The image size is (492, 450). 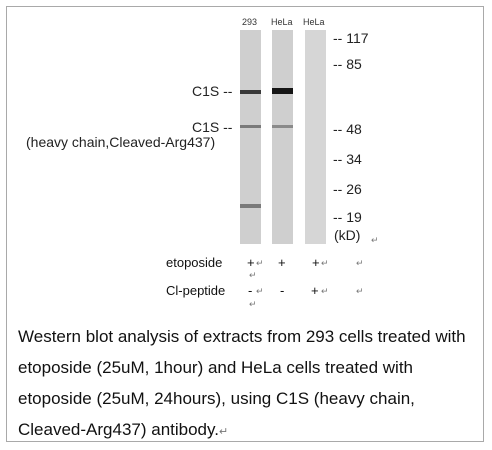 What do you see at coordinates (347, 159) in the screenshot?
I see `mw-marker-34: -- 34` at bounding box center [347, 159].